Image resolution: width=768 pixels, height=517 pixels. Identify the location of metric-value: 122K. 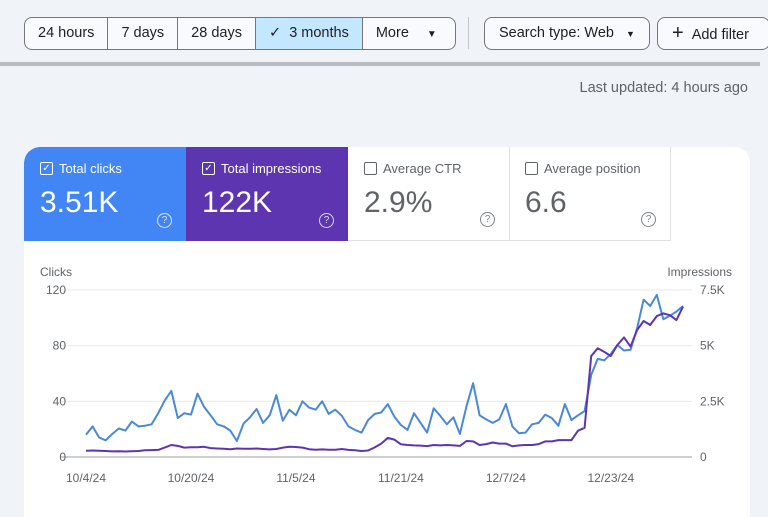
(237, 202).